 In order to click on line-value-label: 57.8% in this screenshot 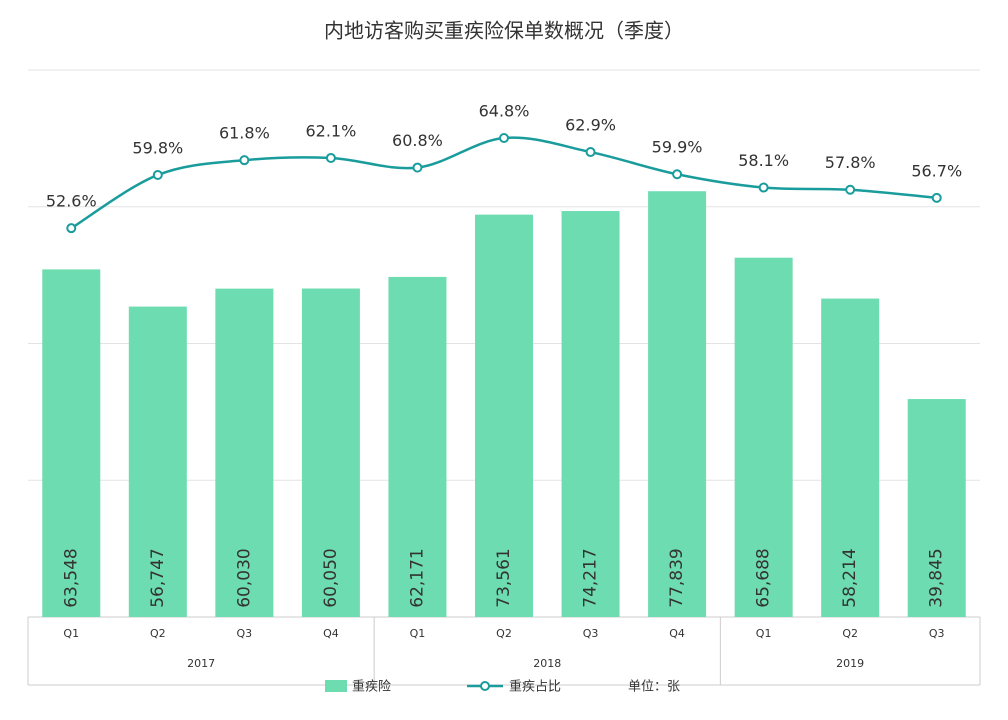, I will do `click(850, 162)`.